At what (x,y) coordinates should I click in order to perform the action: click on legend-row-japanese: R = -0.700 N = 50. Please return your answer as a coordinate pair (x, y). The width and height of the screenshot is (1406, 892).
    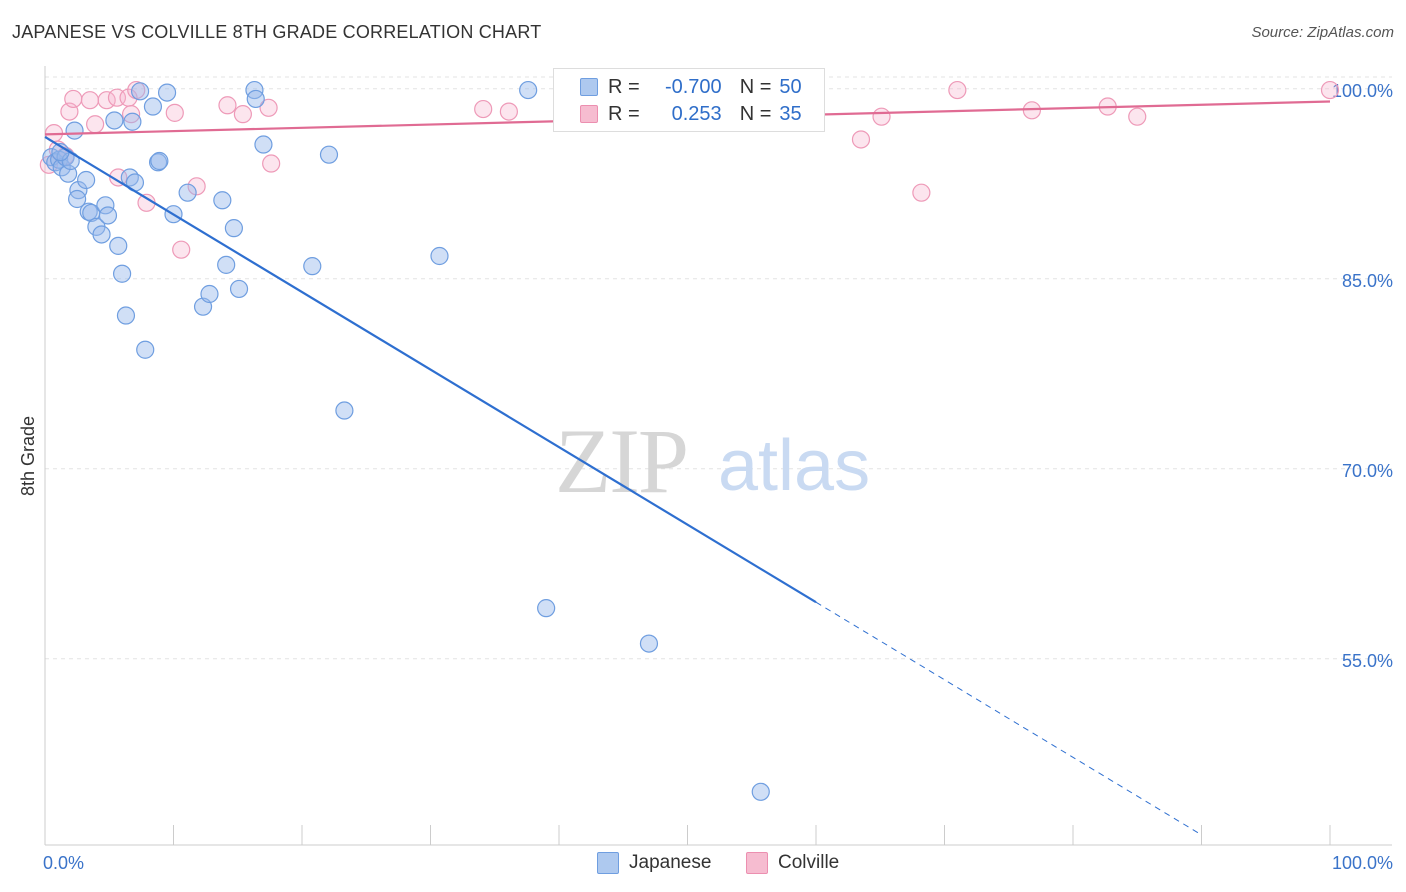
    Looking at the image, I should click on (678, 87).